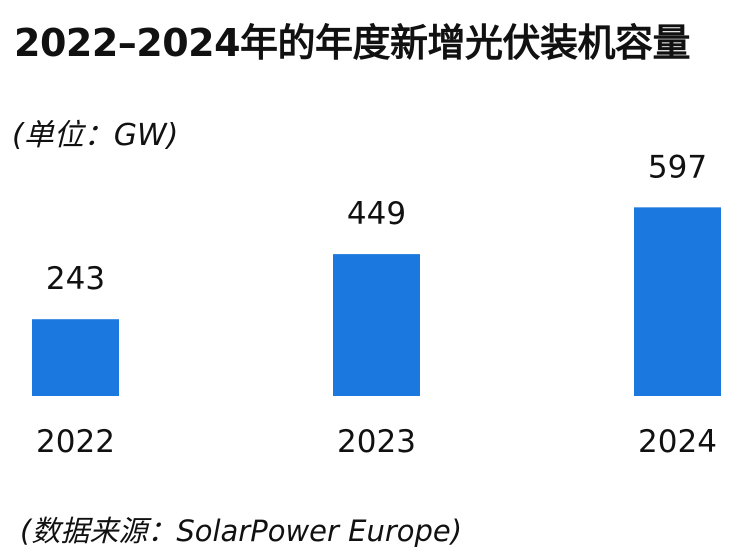 This screenshot has width=750, height=558. Describe the element at coordinates (677, 442) in the screenshot. I see `category-label-2024: 2024` at that location.